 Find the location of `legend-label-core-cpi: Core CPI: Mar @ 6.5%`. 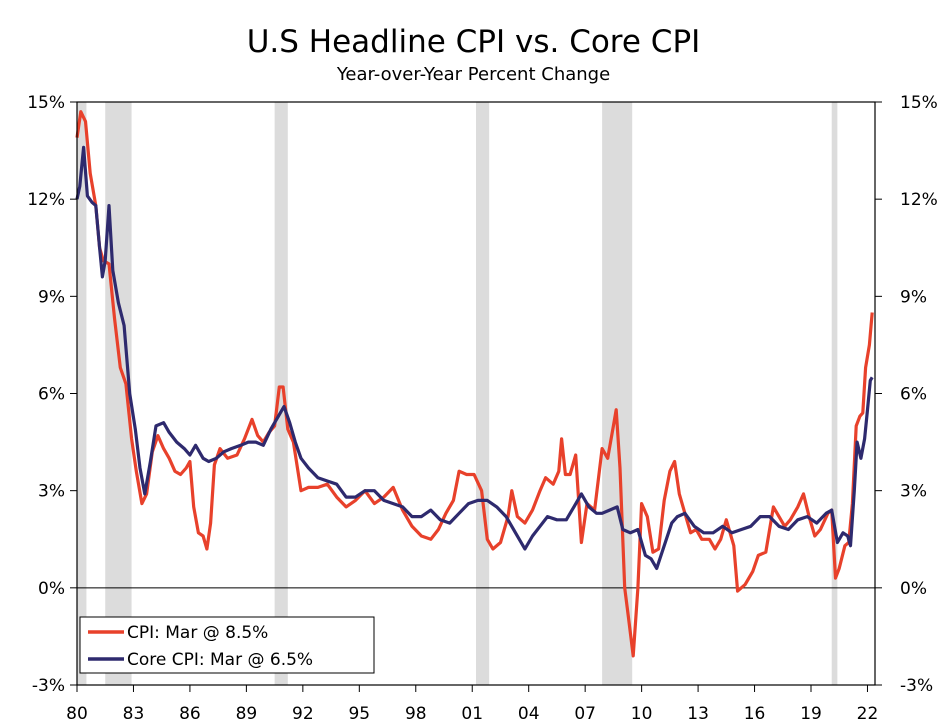

legend-label-core-cpi: Core CPI: Mar @ 6.5% is located at coordinates (220, 660).